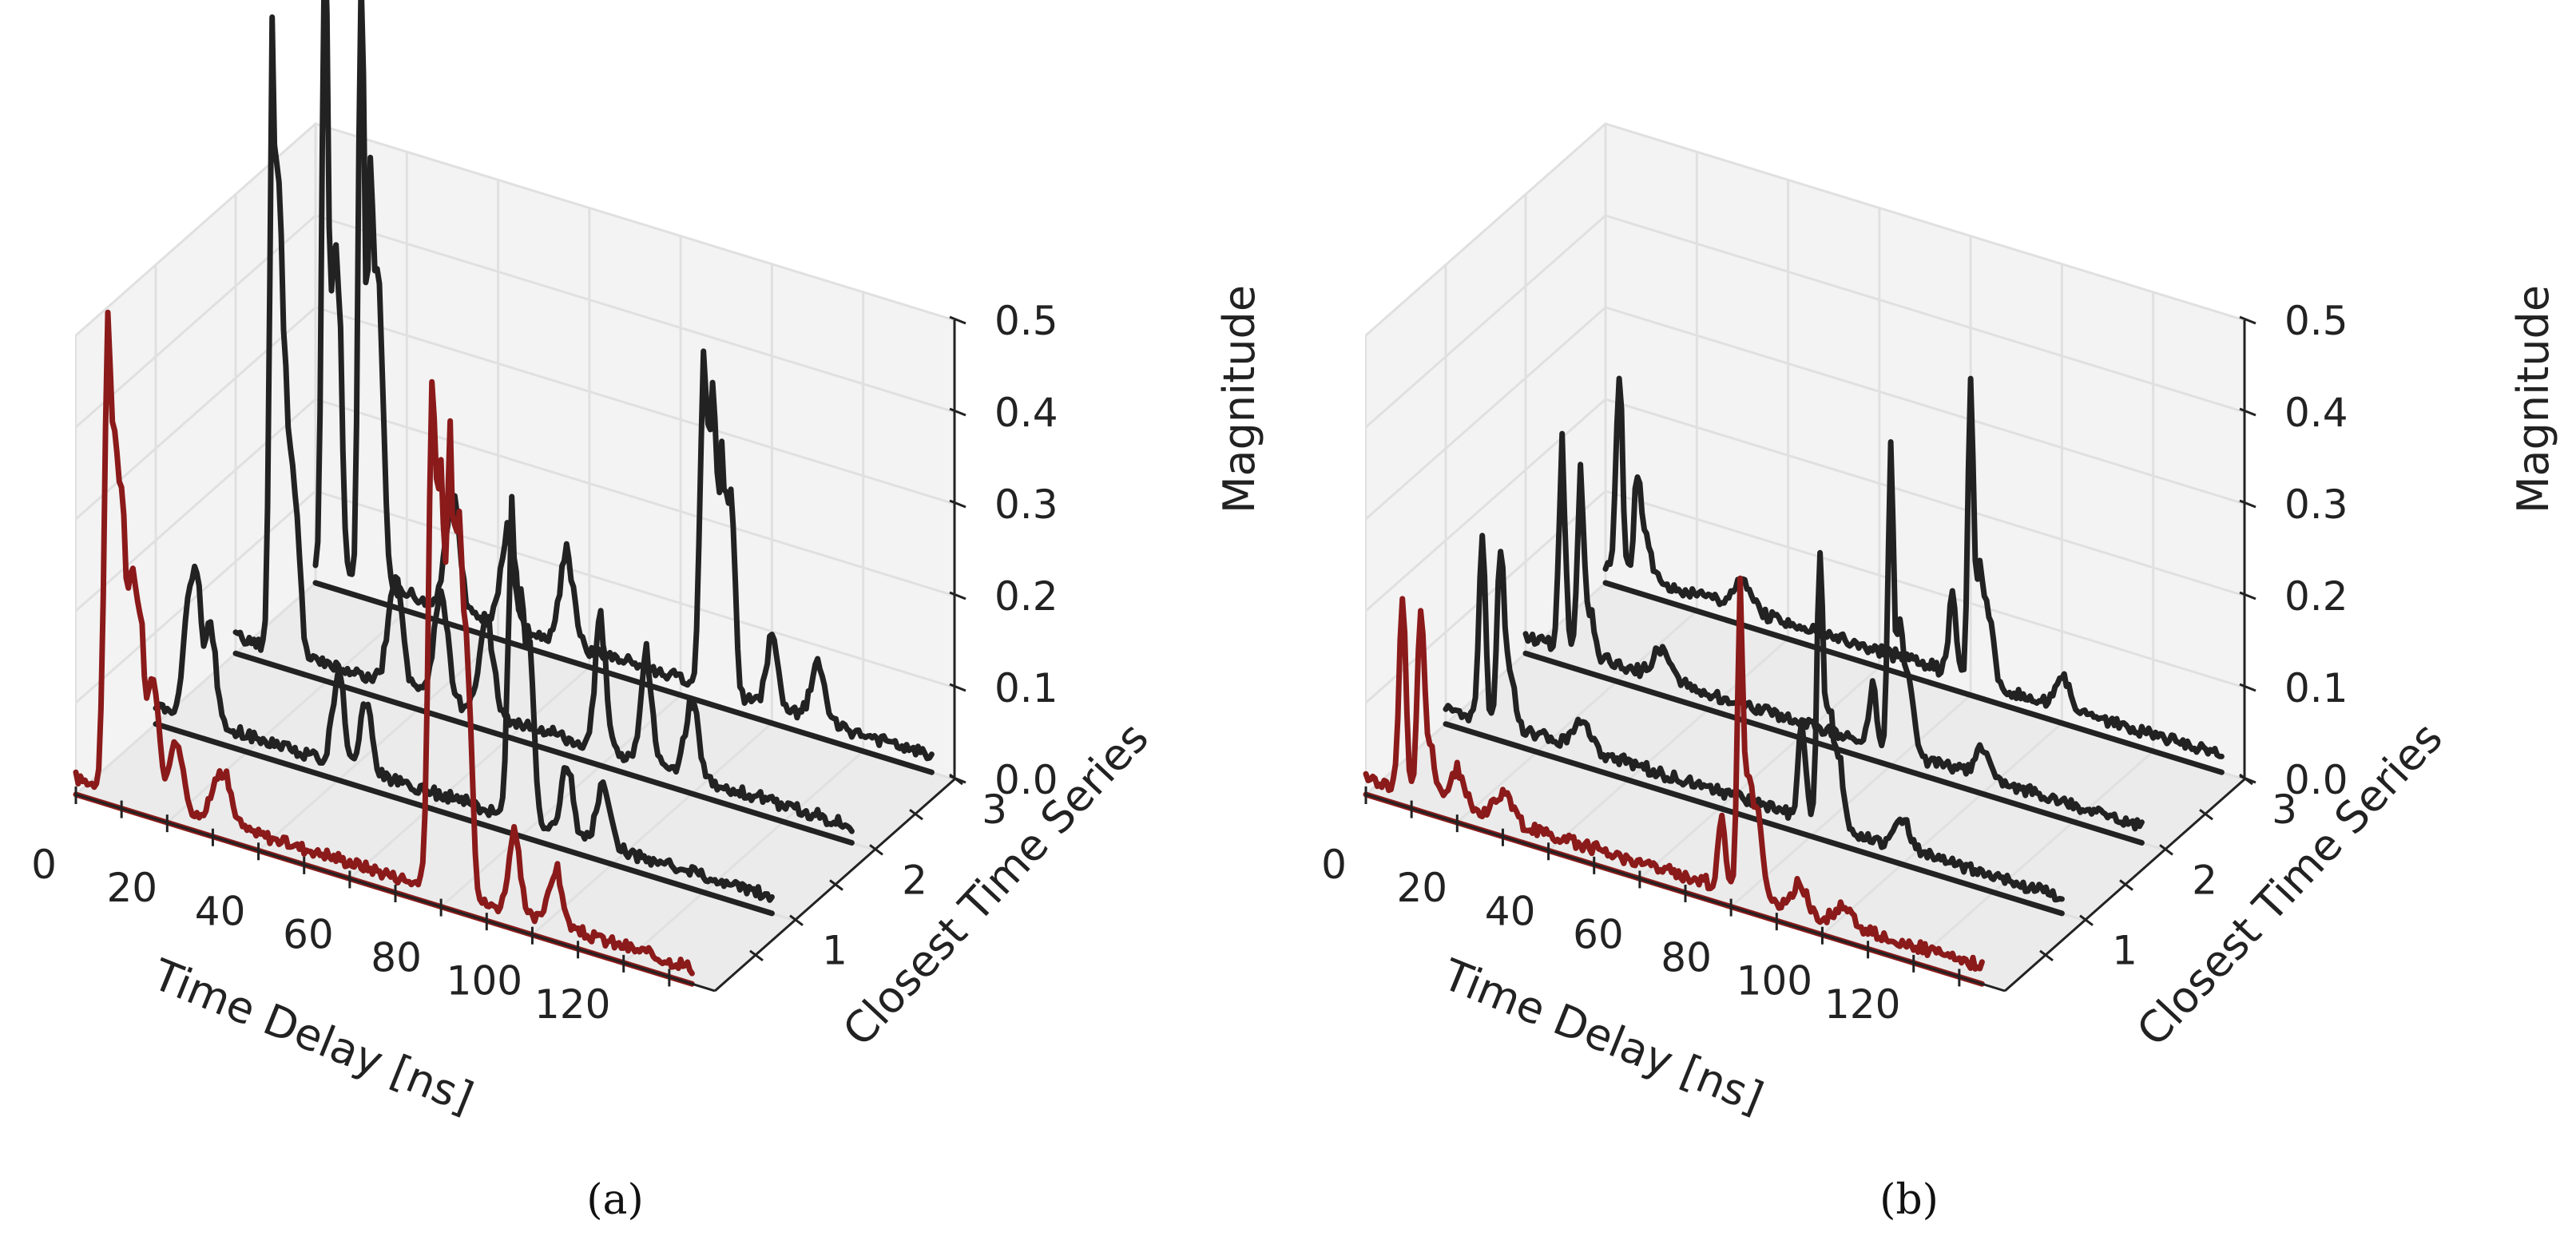  Describe the element at coordinates (2316, 688) in the screenshot. I see `panel-b-z-tick-label: 0.1` at that location.